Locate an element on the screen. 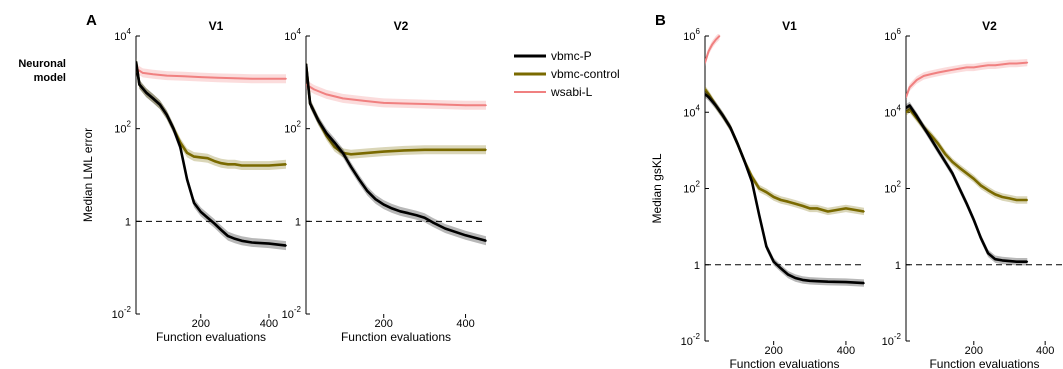 The width and height of the screenshot is (1063, 369). series-line-vbmc-P is located at coordinates (967, 183).